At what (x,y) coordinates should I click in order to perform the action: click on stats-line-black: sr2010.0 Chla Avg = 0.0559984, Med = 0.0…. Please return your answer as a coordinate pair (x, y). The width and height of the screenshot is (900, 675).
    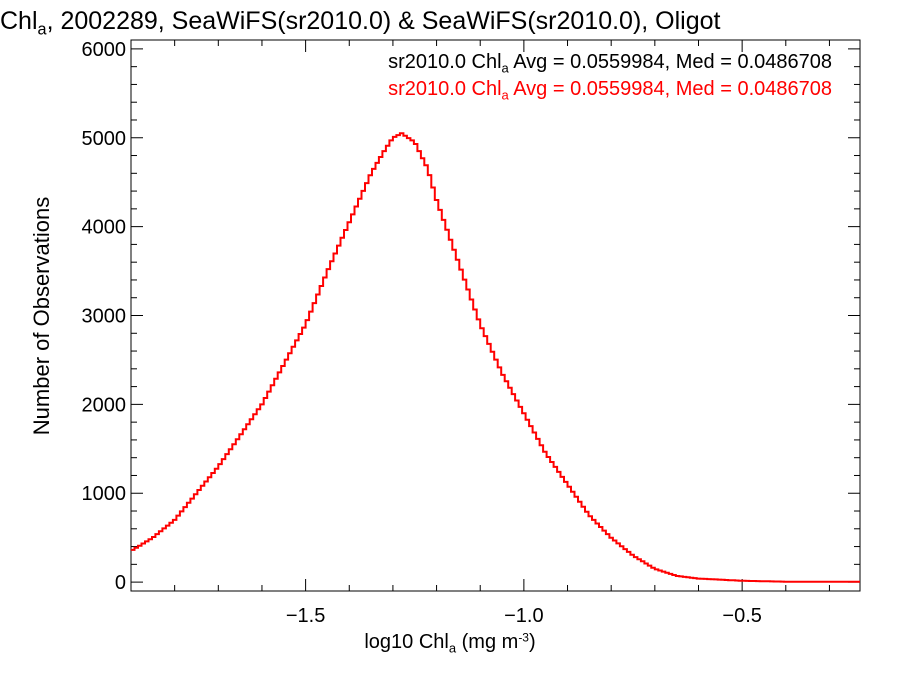
    Looking at the image, I should click on (610, 63).